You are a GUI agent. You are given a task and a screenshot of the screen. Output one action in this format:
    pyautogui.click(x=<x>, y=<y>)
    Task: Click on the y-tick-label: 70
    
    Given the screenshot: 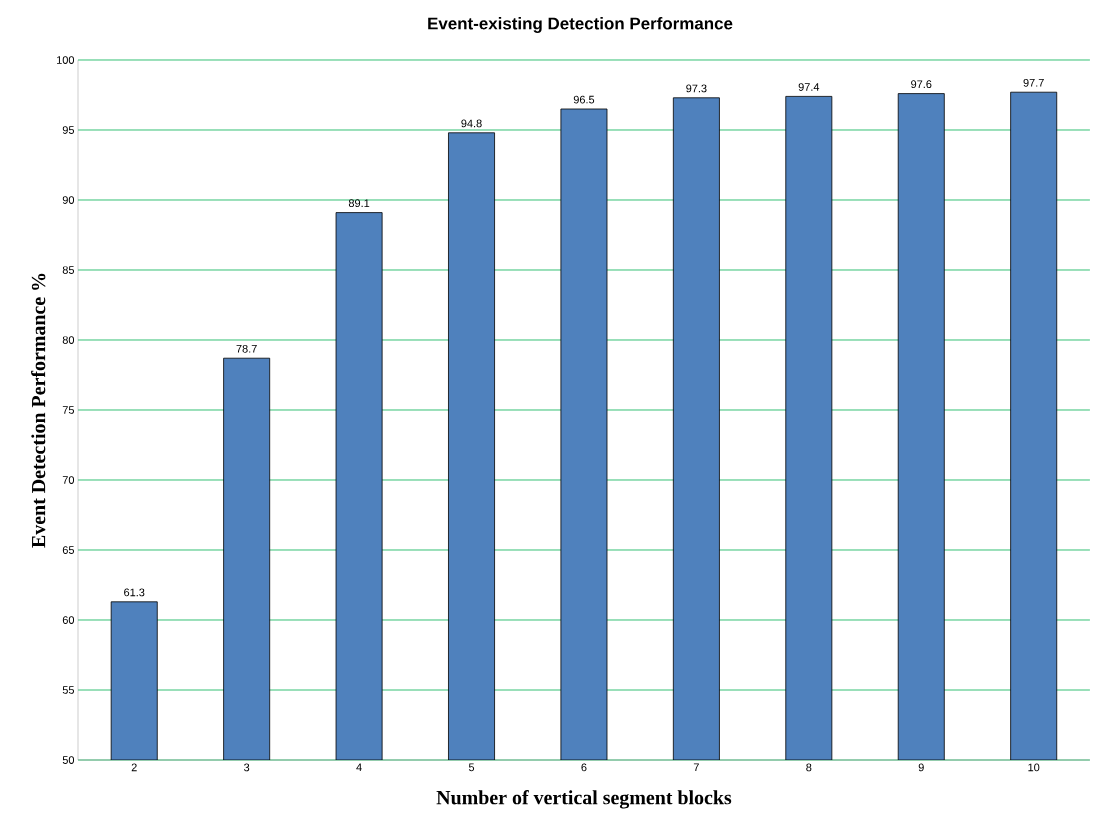 What is the action you would take?
    pyautogui.click(x=68, y=480)
    